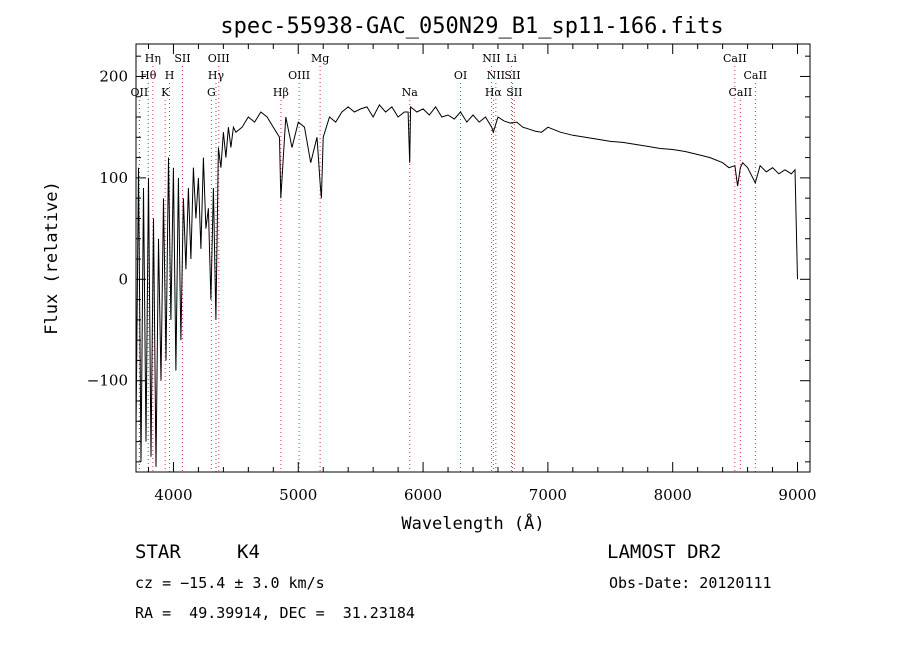 The image size is (900, 650). What do you see at coordinates (211, 92) in the screenshot?
I see `line-label-6: G` at bounding box center [211, 92].